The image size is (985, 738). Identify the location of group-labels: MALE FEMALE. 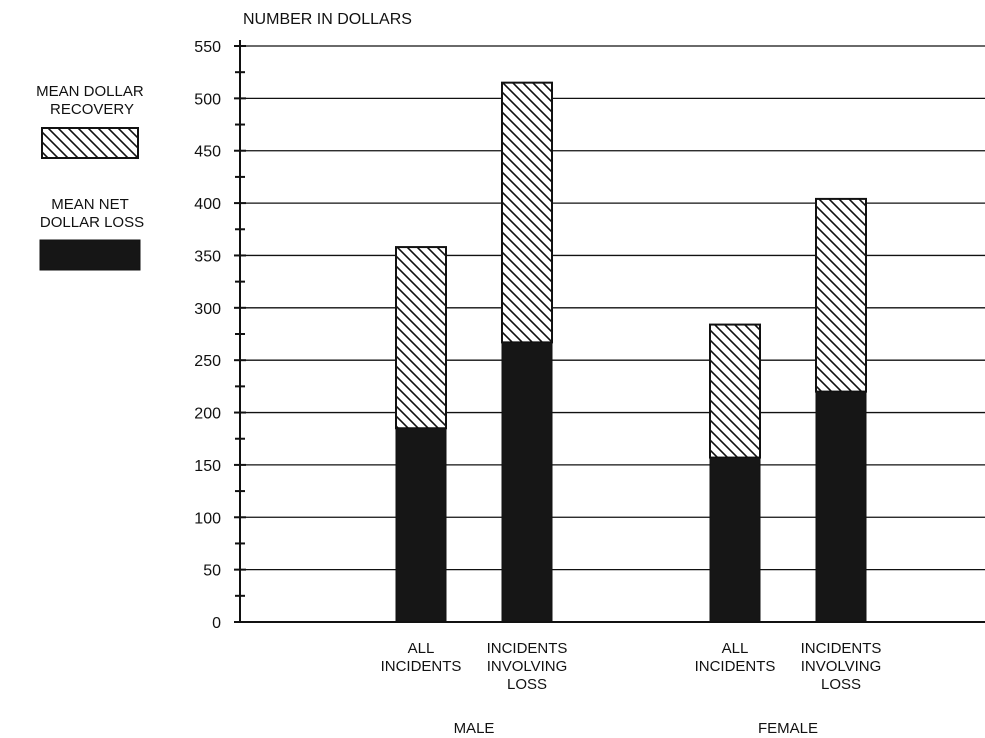
(636, 728).